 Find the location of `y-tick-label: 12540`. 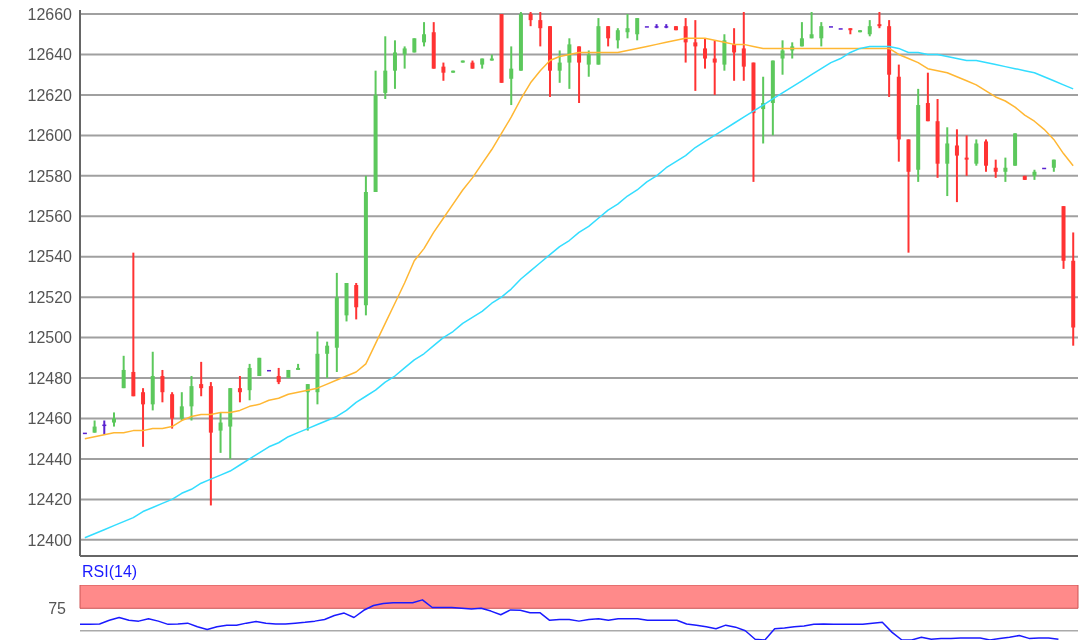

y-tick-label: 12540 is located at coordinates (50, 257).